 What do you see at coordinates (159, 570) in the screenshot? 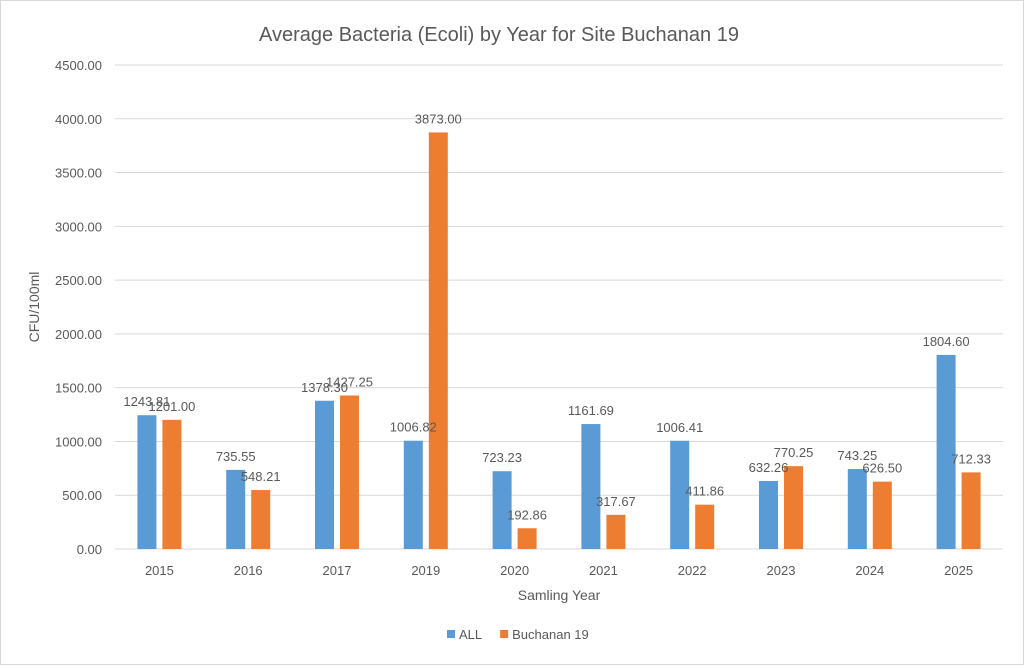
I see `x-tick-label: 2015` at bounding box center [159, 570].